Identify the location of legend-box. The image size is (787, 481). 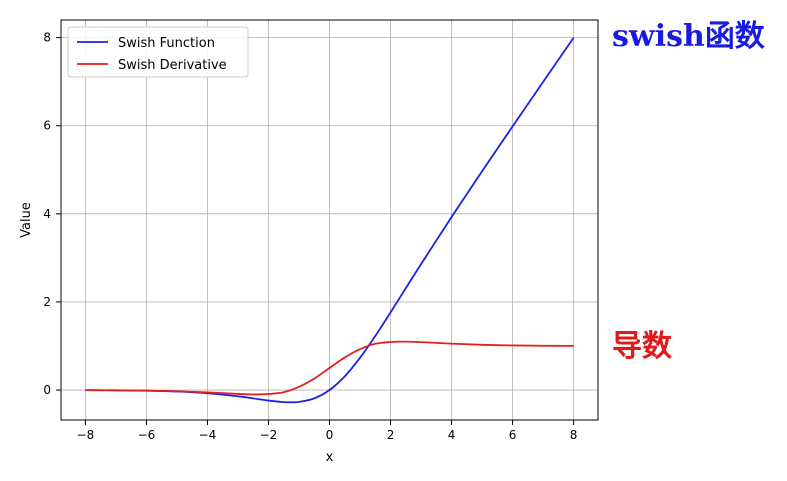
(158, 52).